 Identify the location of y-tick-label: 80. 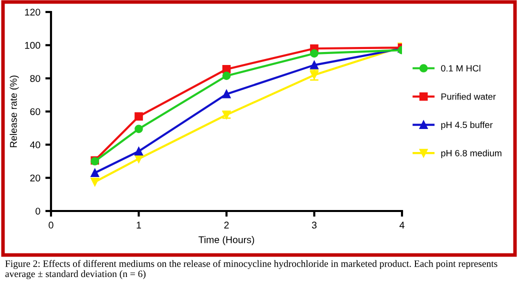
(35, 78).